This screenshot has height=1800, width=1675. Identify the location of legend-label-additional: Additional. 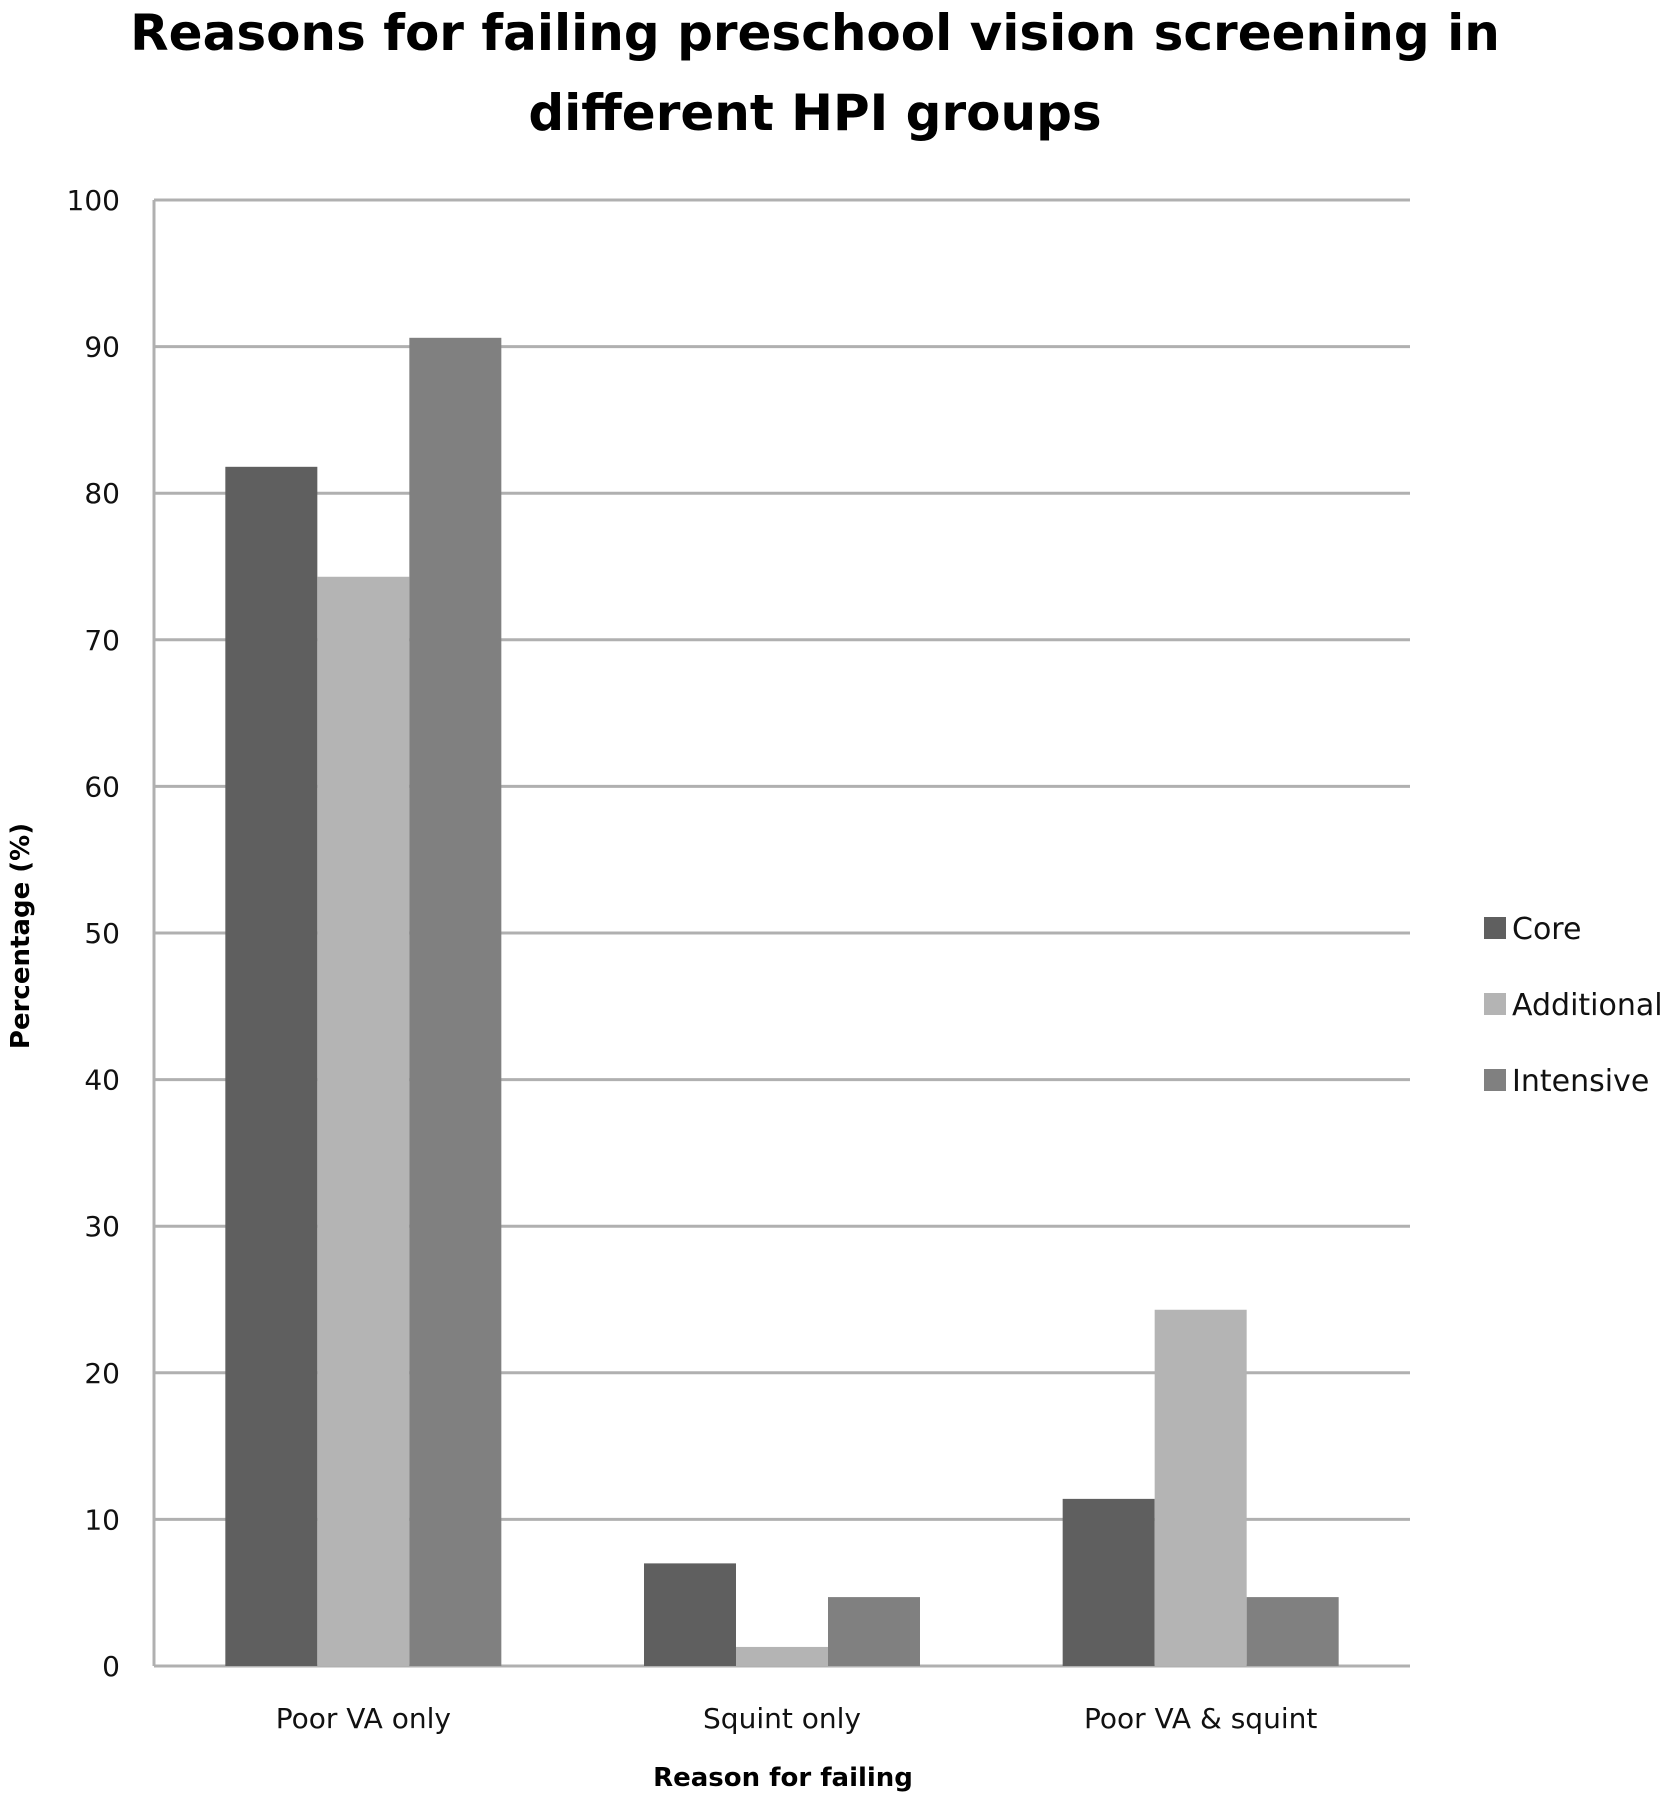
(1587, 1005).